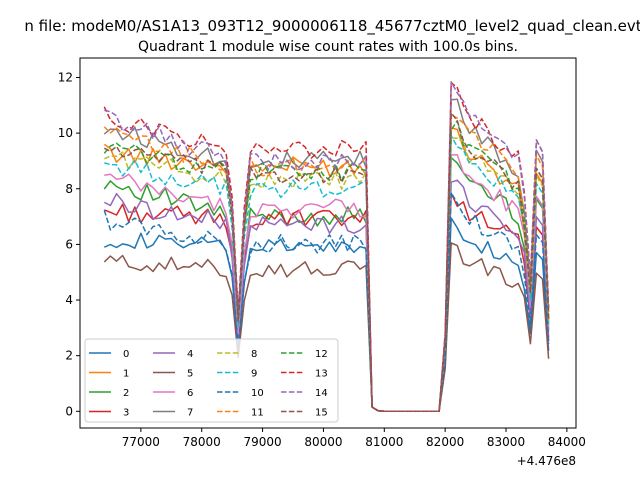 Image resolution: width=640 pixels, height=480 pixels. What do you see at coordinates (65, 77) in the screenshot?
I see `y-tick-label: 12` at bounding box center [65, 77].